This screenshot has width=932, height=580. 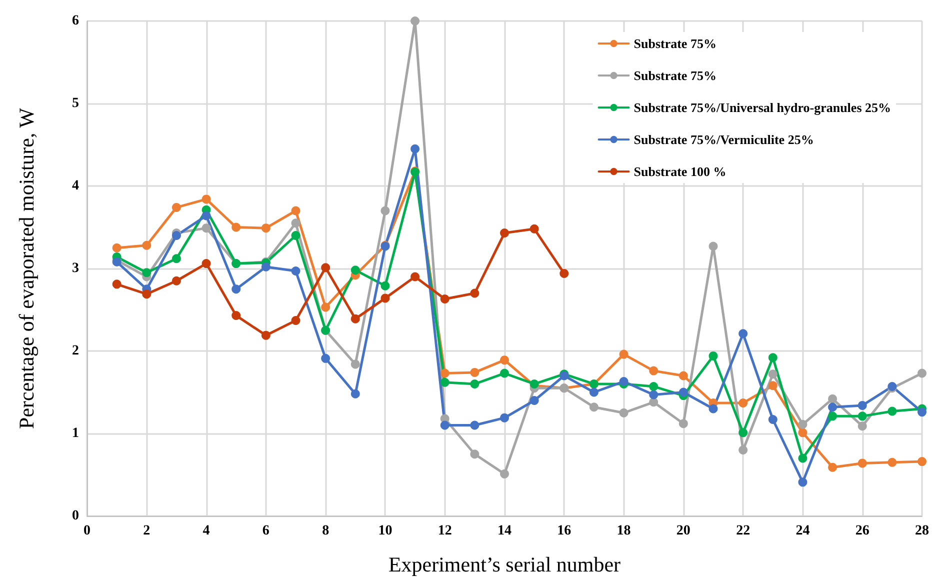 I want to click on x-tick-label: 28, so click(x=922, y=531).